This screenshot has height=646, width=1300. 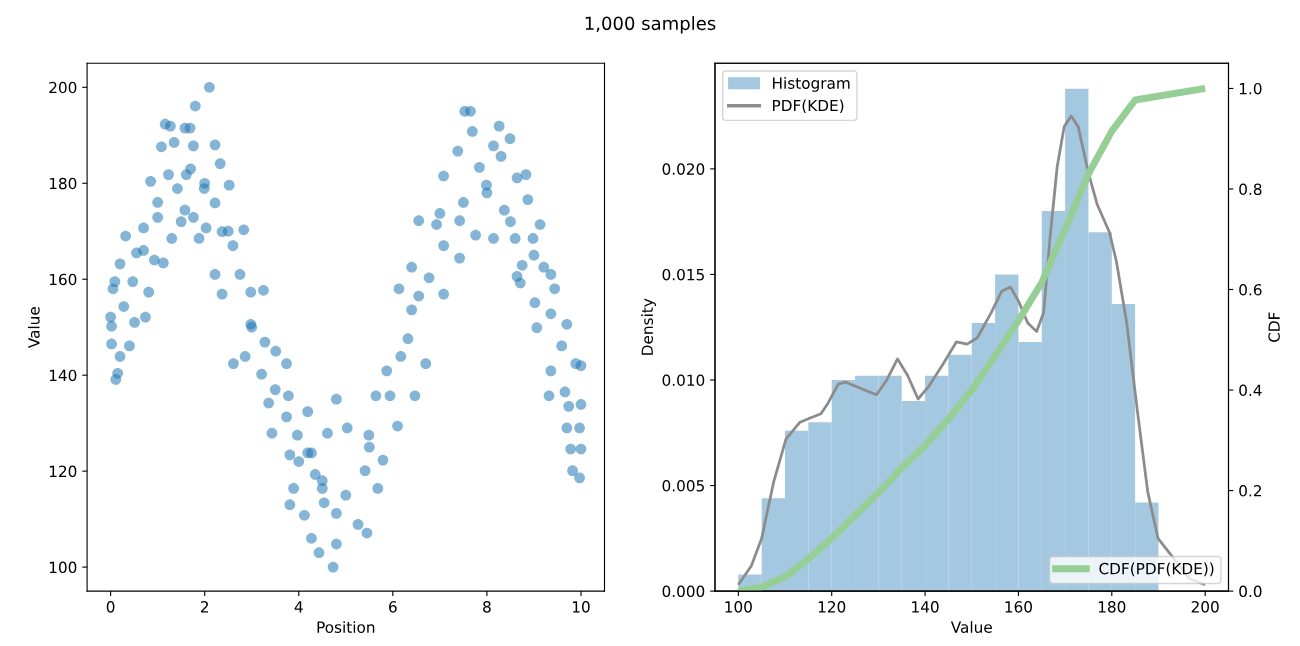 I want to click on y-tick-label: 140, so click(x=63, y=375).